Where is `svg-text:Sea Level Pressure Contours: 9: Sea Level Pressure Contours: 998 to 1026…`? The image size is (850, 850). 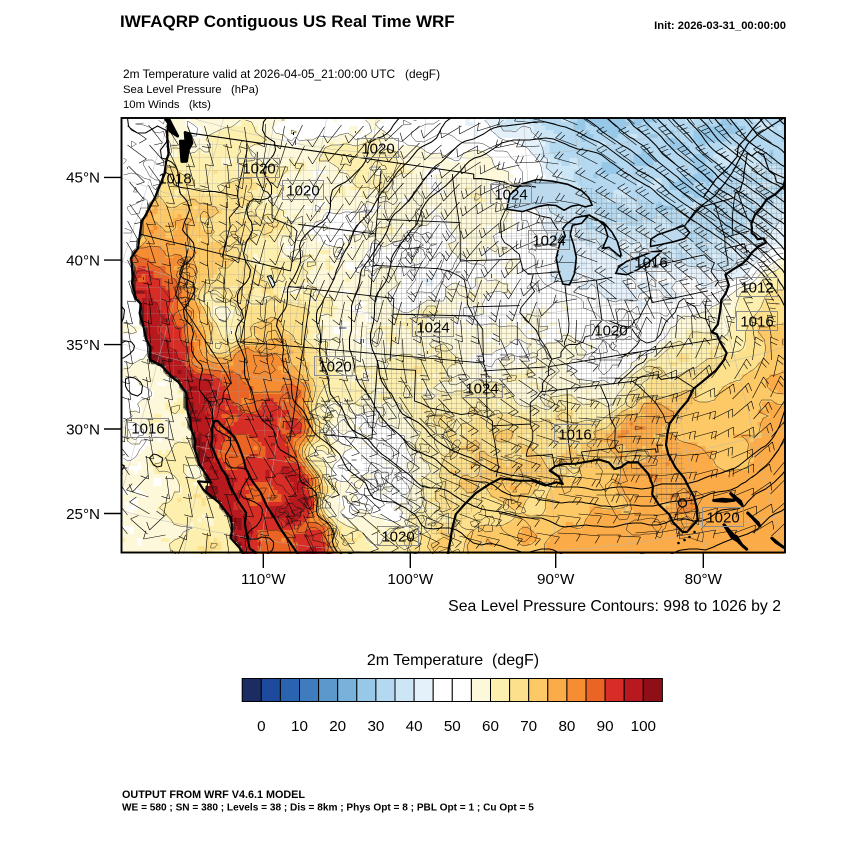 svg-text:Sea Level Pressure Contours: 9: Sea Level Pressure Contours: 998 to 1026… is located at coordinates (614, 606).